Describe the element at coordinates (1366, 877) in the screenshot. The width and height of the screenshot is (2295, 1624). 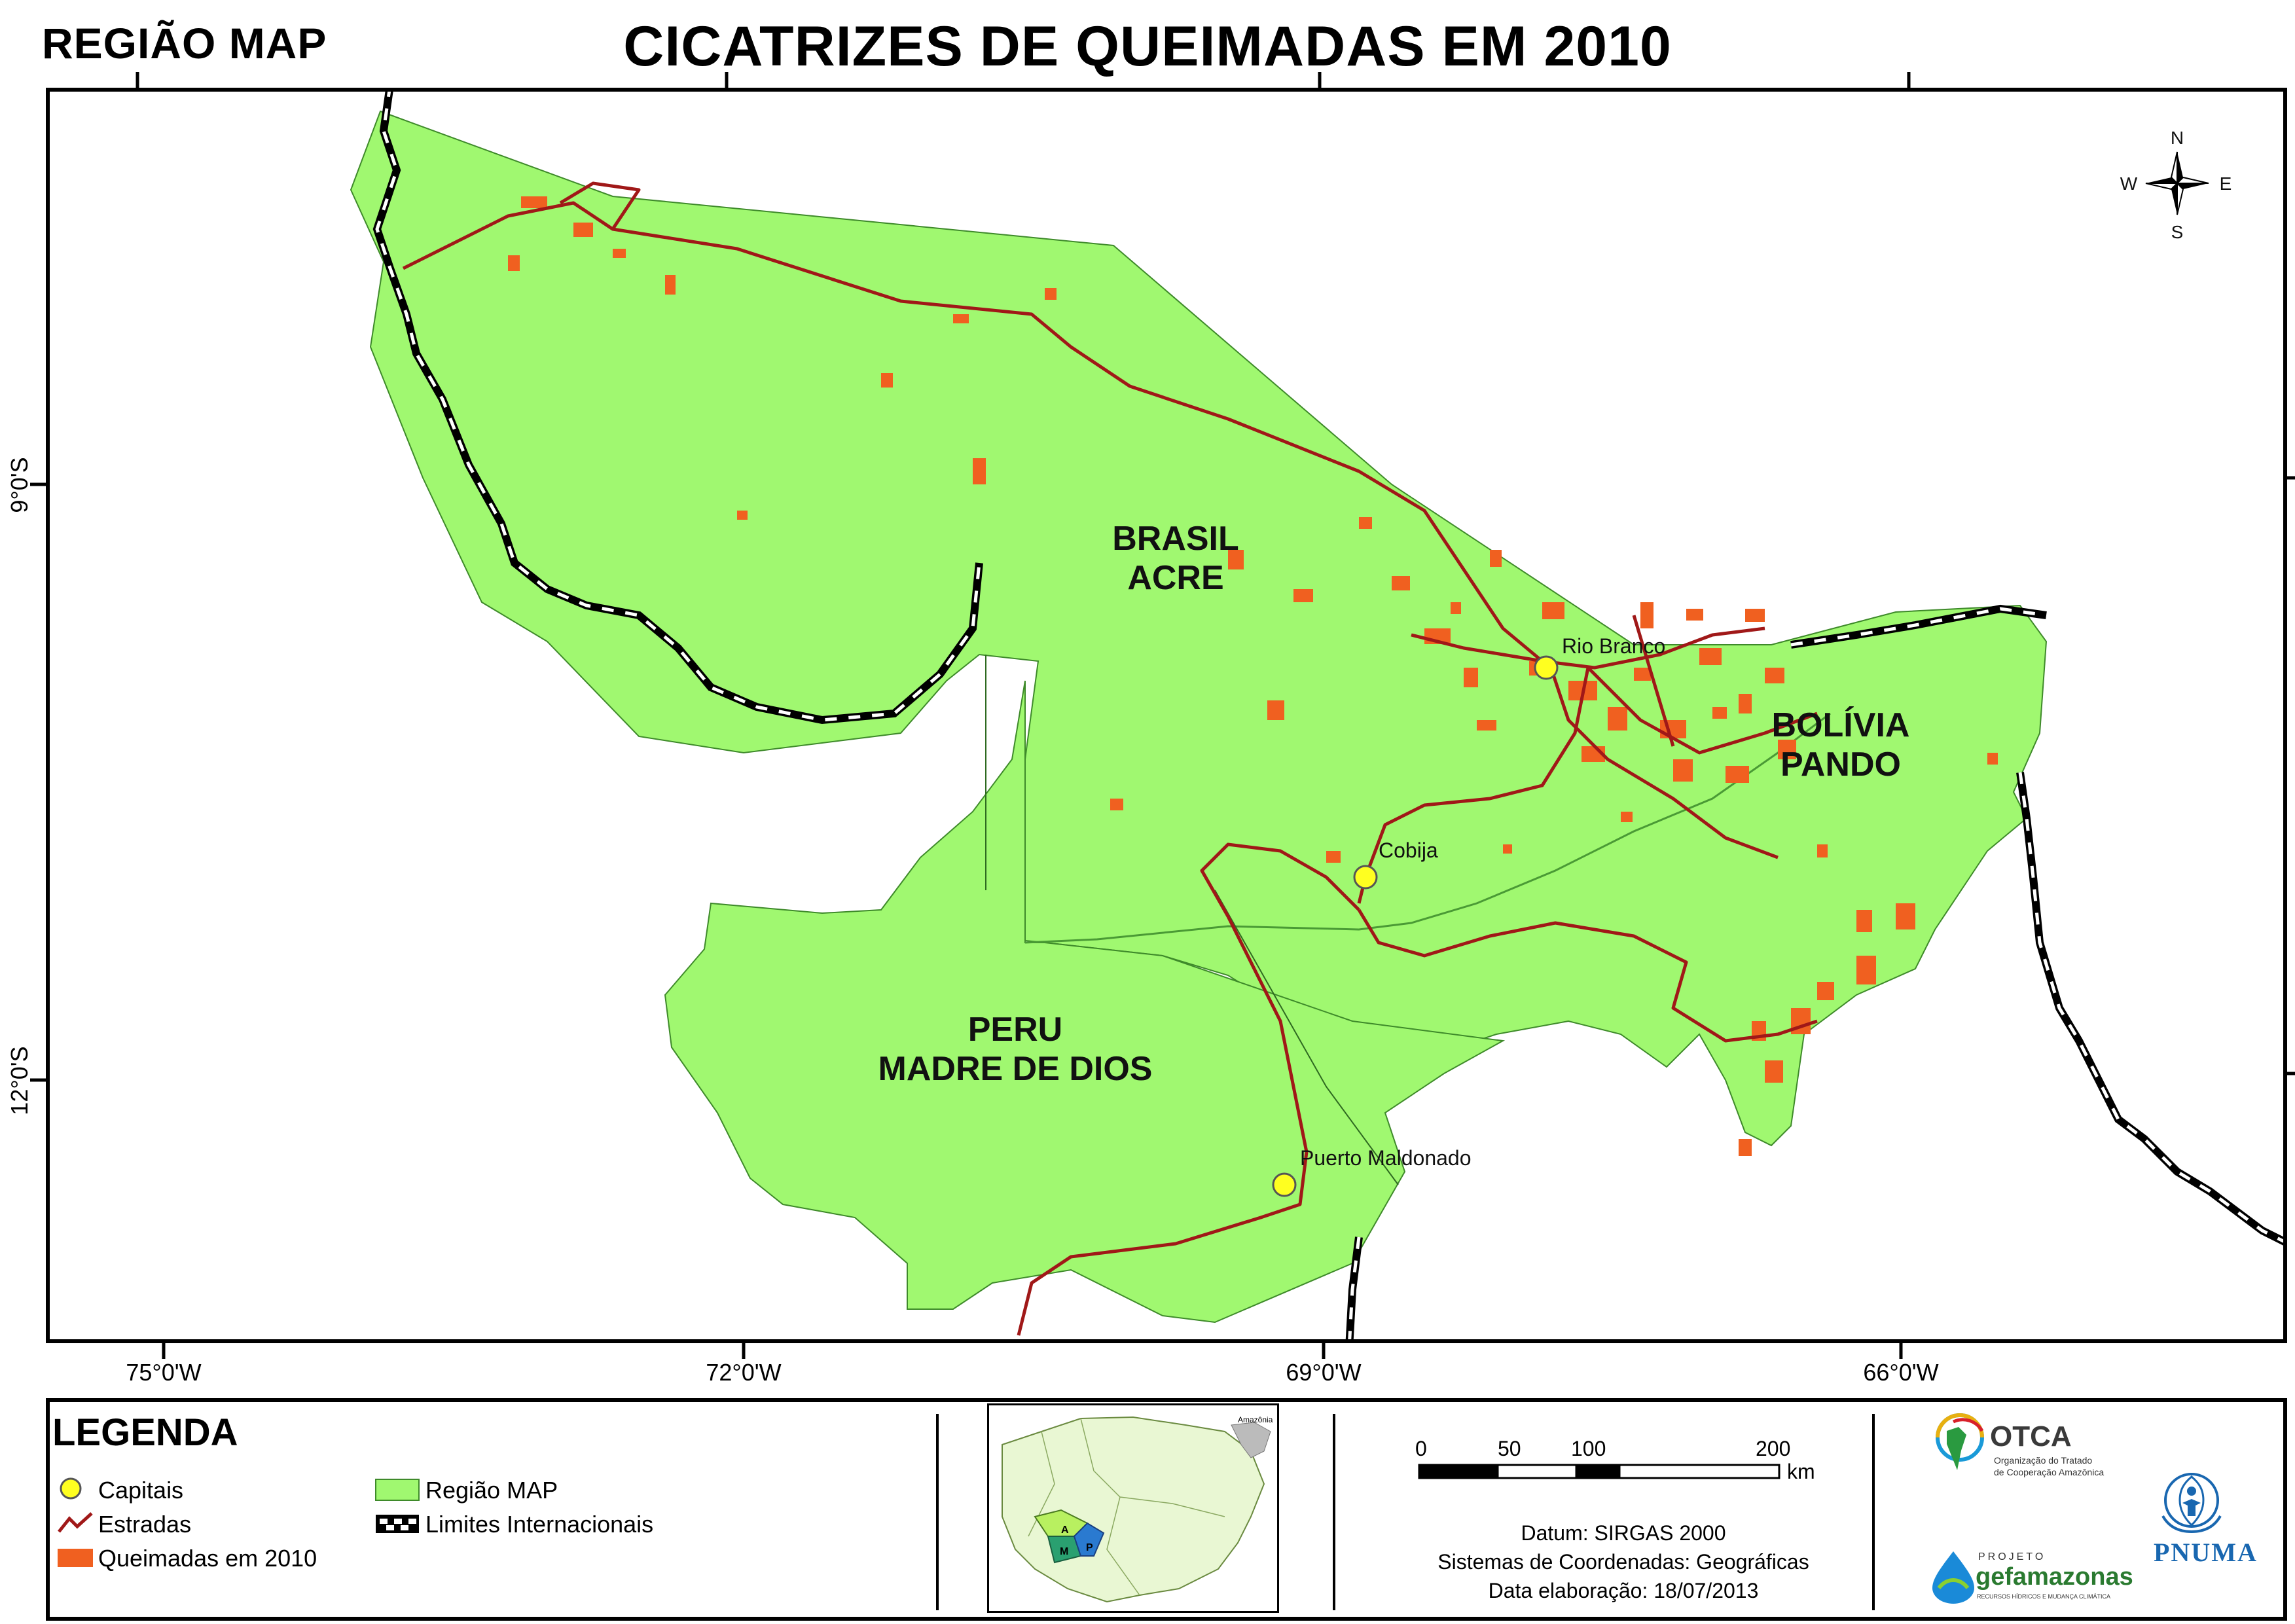
I see `capital-marker-cobija` at that location.